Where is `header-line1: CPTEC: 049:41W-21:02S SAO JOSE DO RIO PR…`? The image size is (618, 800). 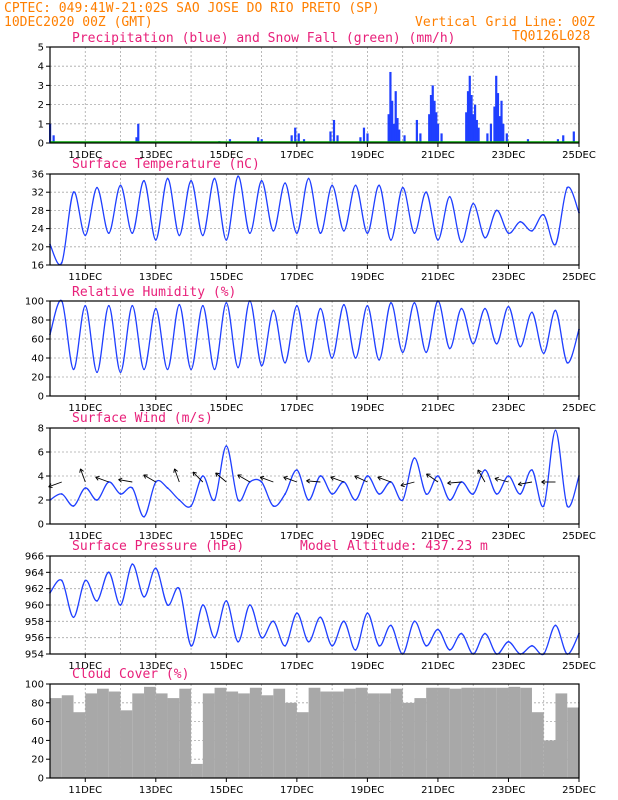
header-line1: CPTEC: 049:41W-21:02S SAO JOSE DO RIO PR… is located at coordinates (192, 8).